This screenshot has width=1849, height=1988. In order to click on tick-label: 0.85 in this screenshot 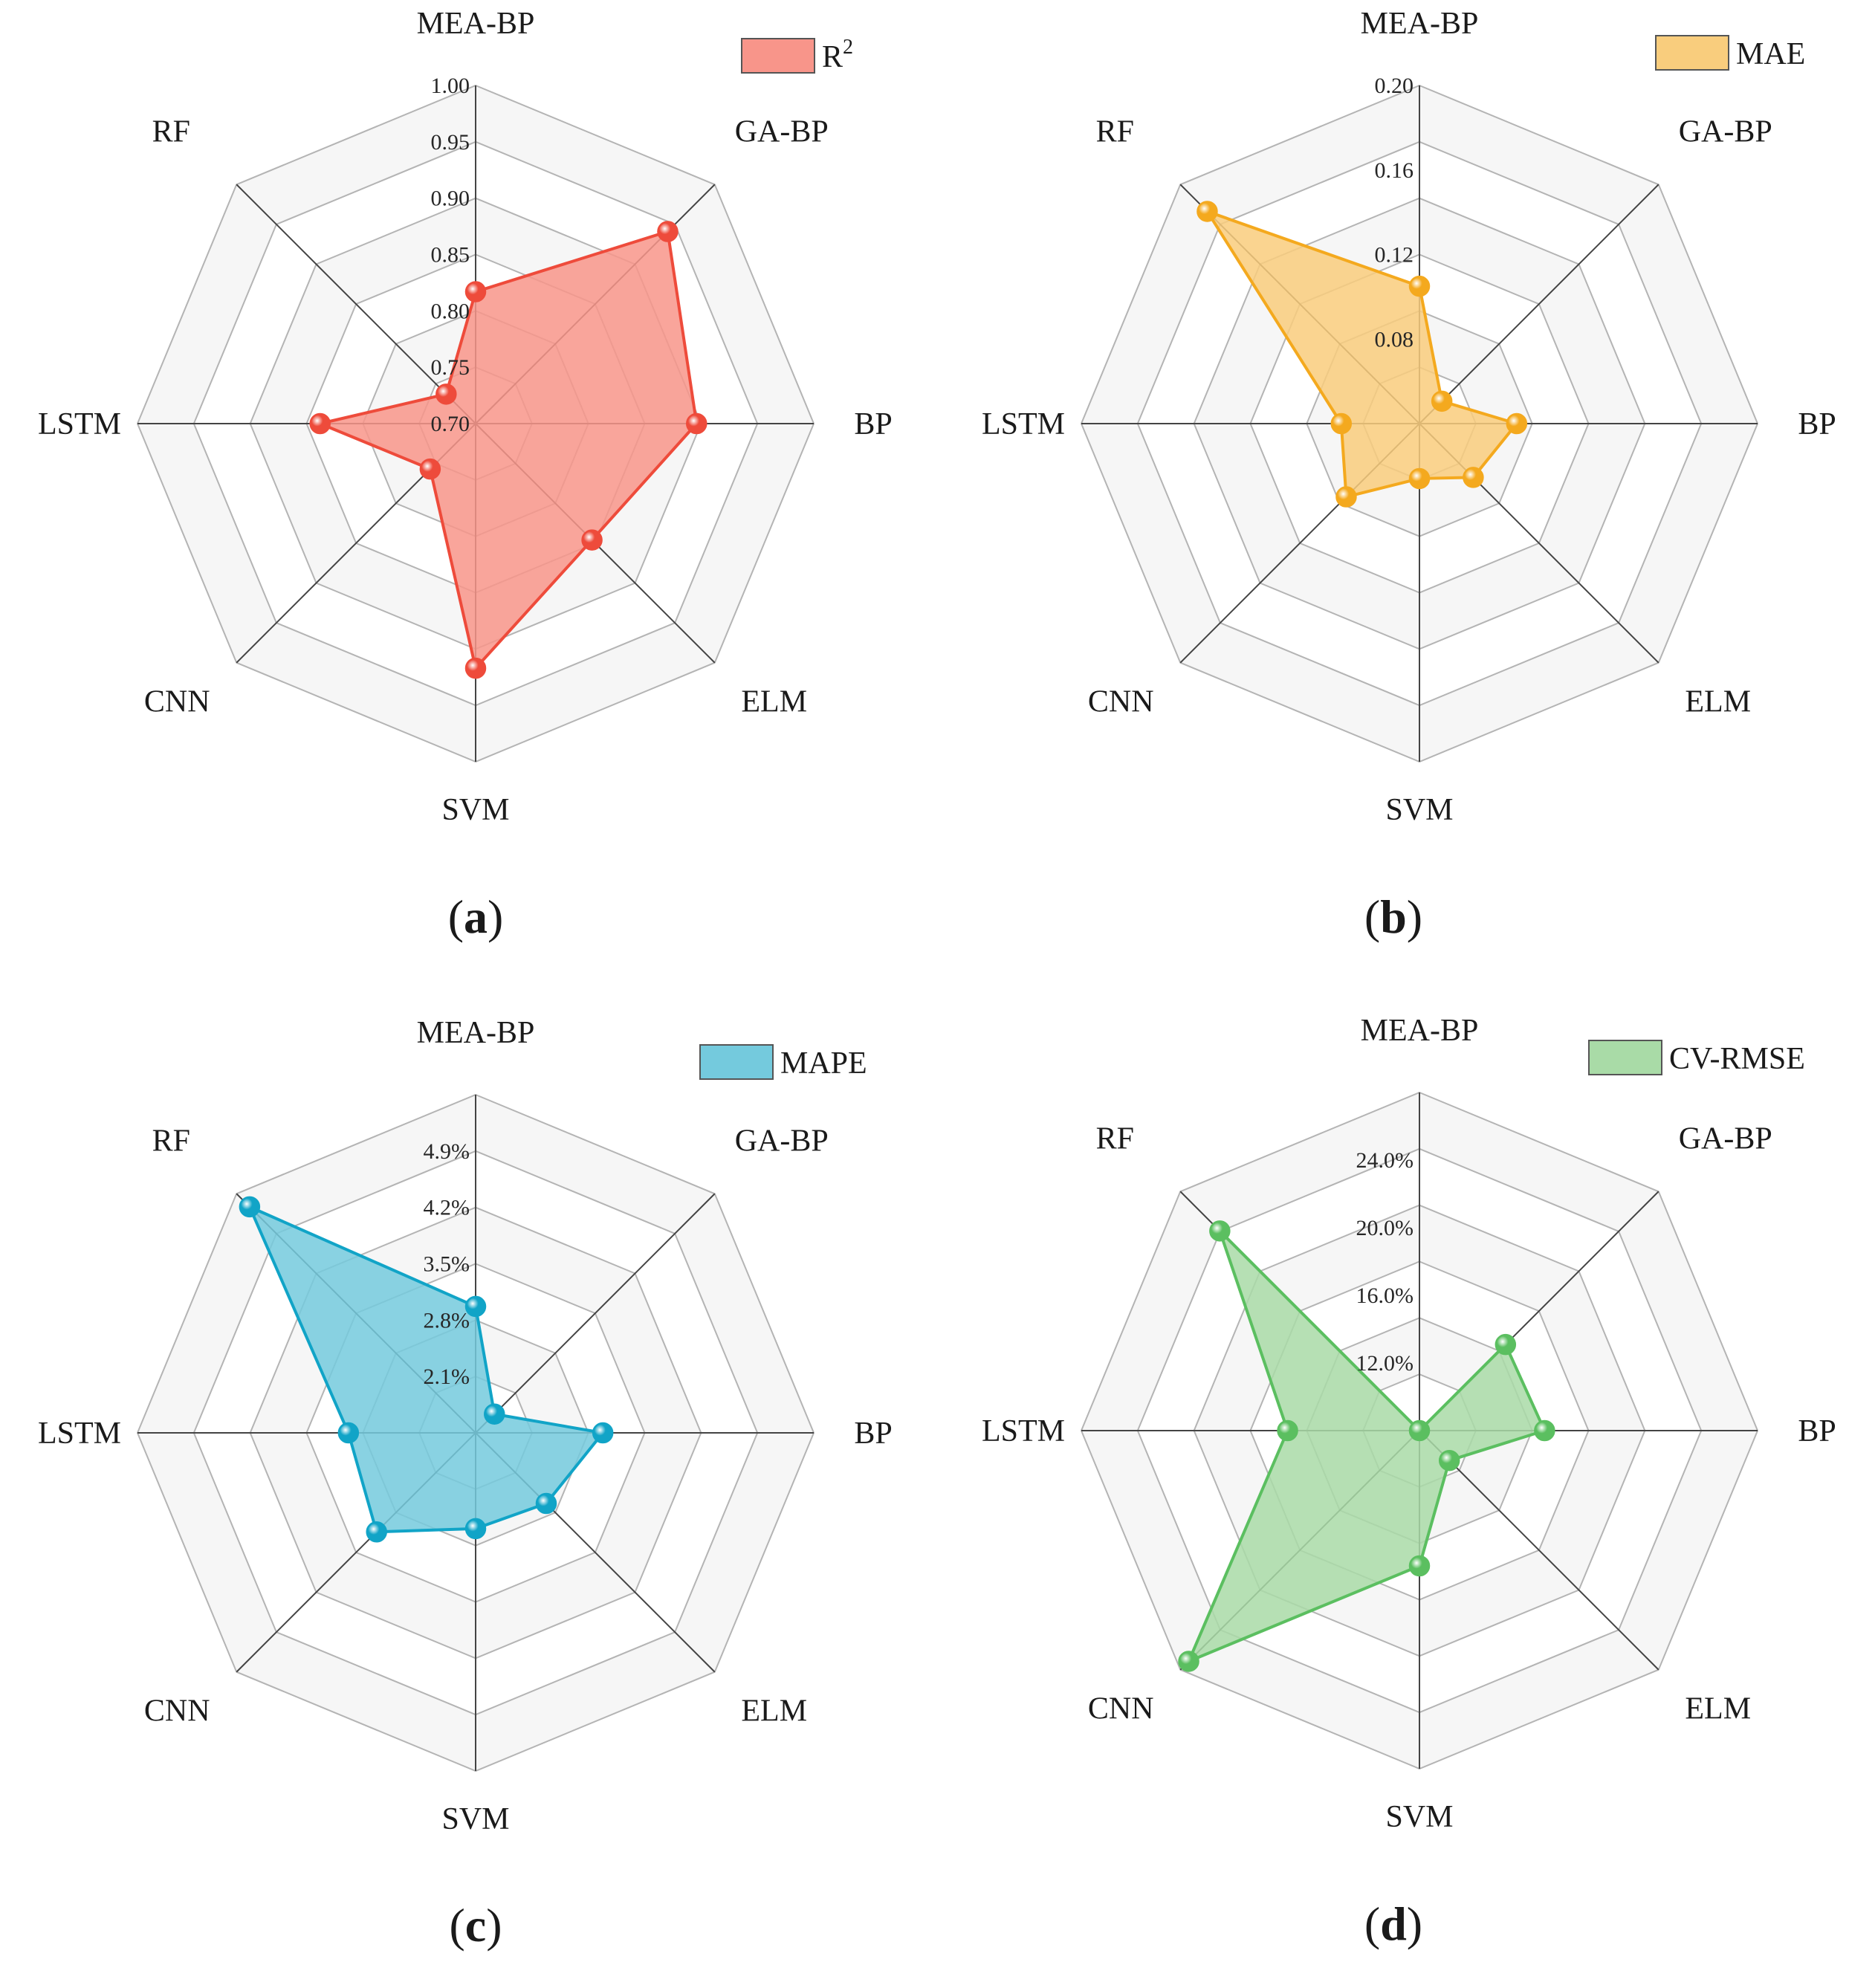, I will do `click(451, 255)`.